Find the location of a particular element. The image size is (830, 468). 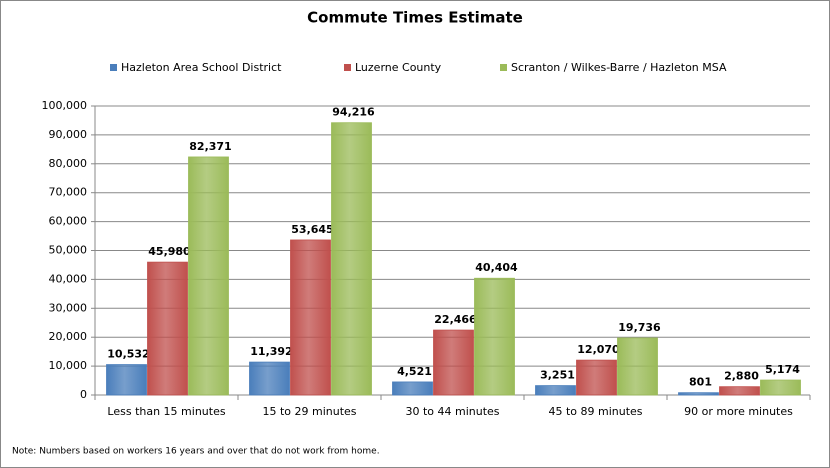

value-label: 11,392 is located at coordinates (271, 351).